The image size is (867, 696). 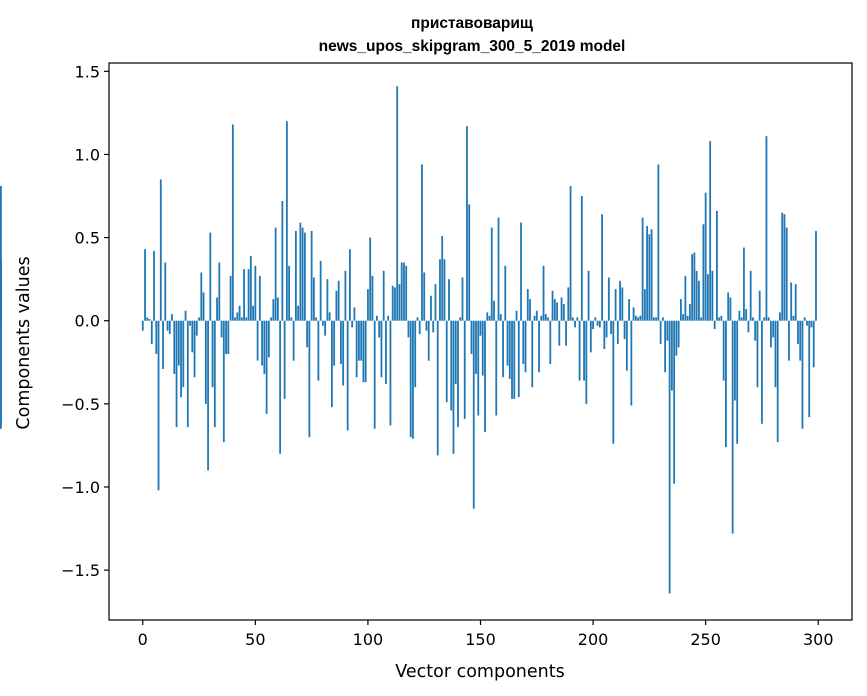 I want to click on x-axis-ticks: 0 50 100 150 200 250 300, so click(x=486, y=634).